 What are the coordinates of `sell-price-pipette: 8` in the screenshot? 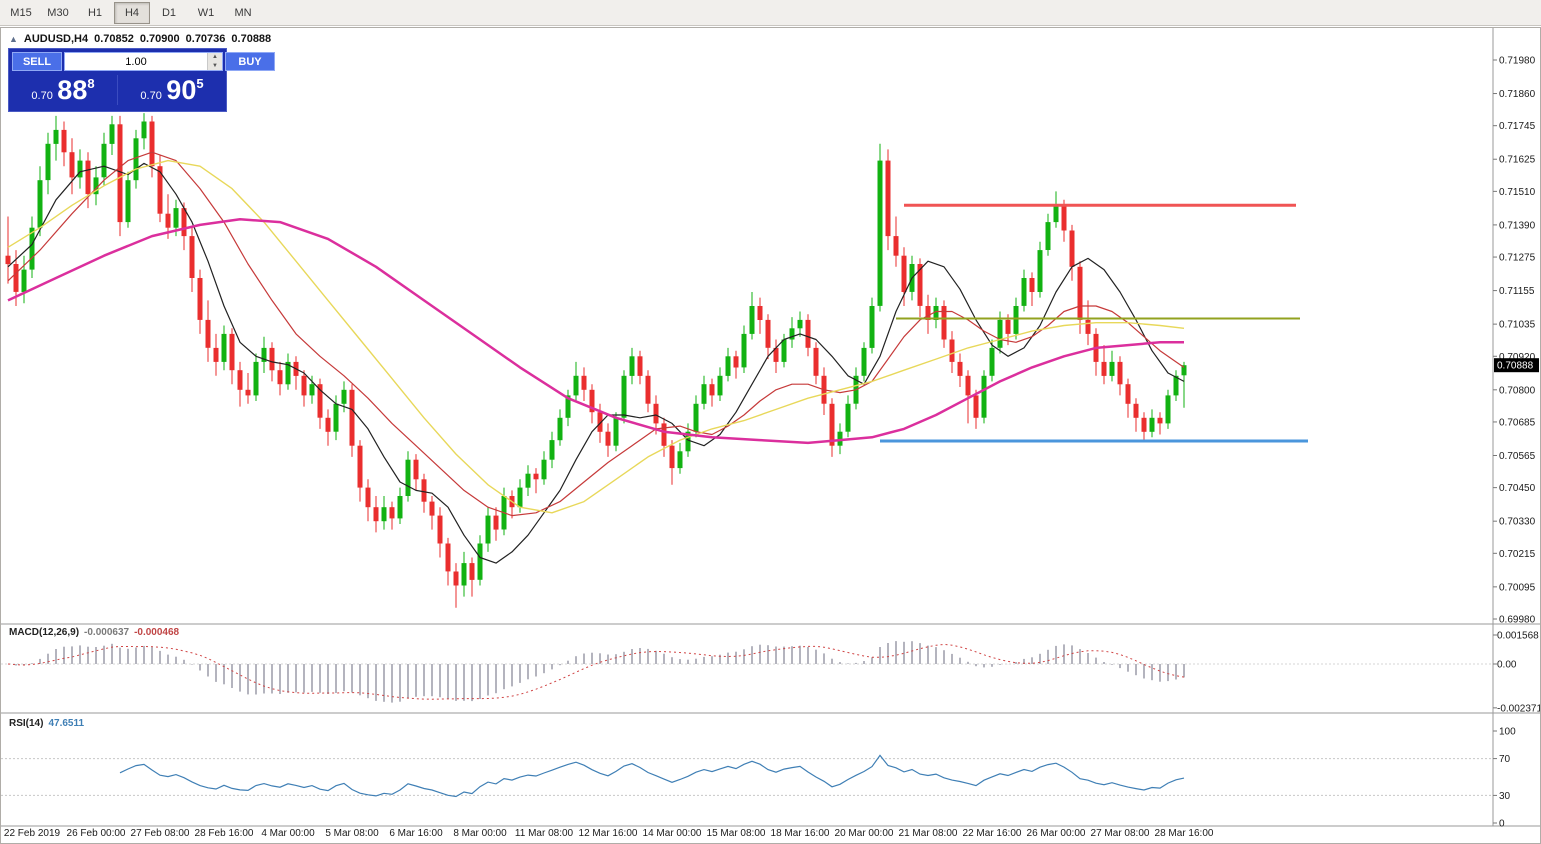 It's located at (91, 83).